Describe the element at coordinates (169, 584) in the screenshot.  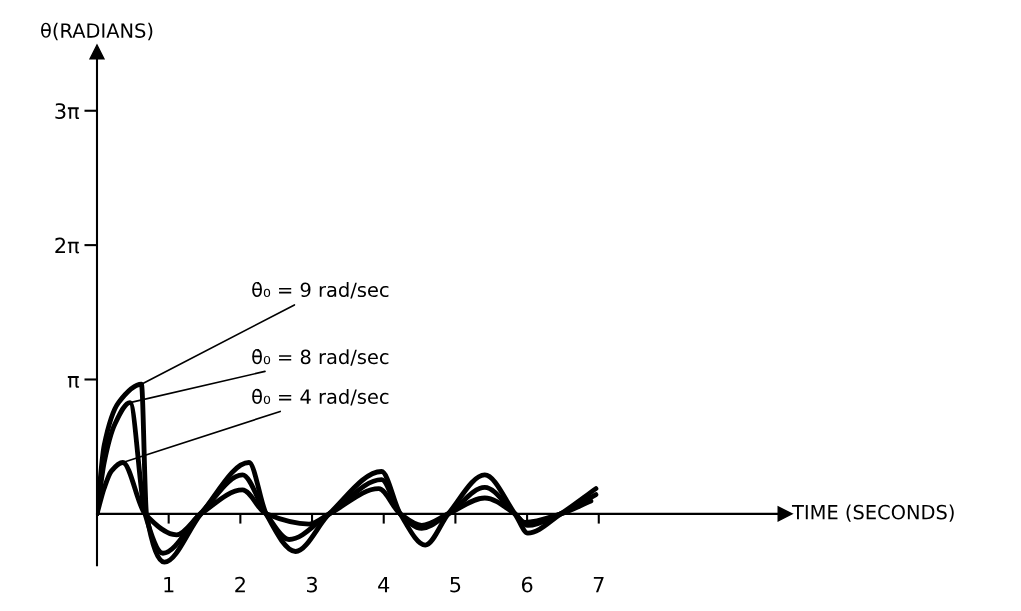
I see `x-tick-label: 1` at that location.